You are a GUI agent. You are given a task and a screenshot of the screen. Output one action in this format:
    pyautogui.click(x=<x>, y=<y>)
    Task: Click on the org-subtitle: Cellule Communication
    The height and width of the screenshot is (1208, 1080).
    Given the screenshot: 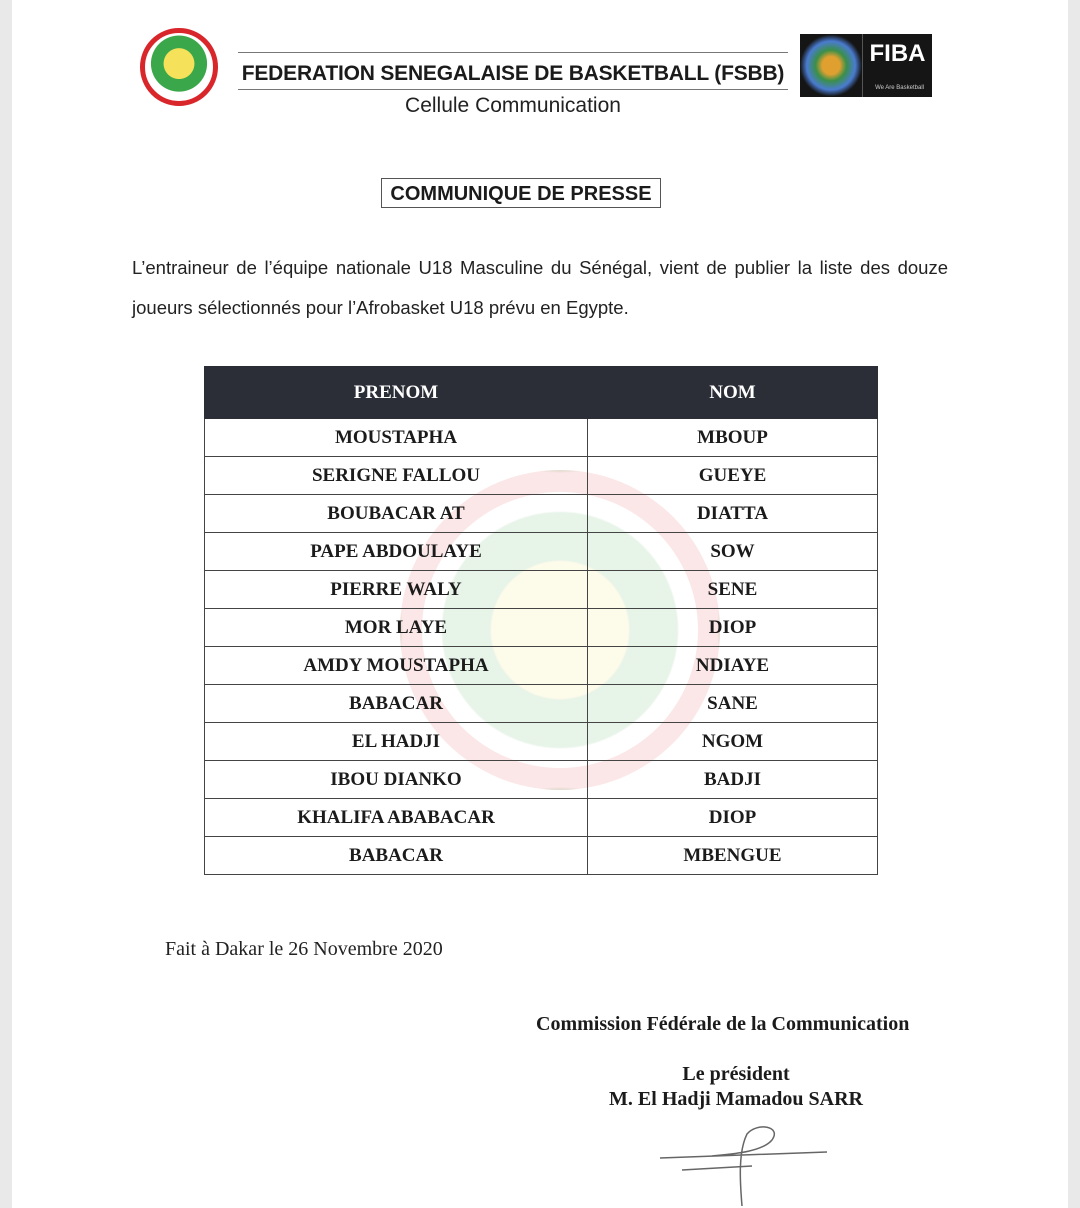 What is the action you would take?
    pyautogui.click(x=513, y=105)
    